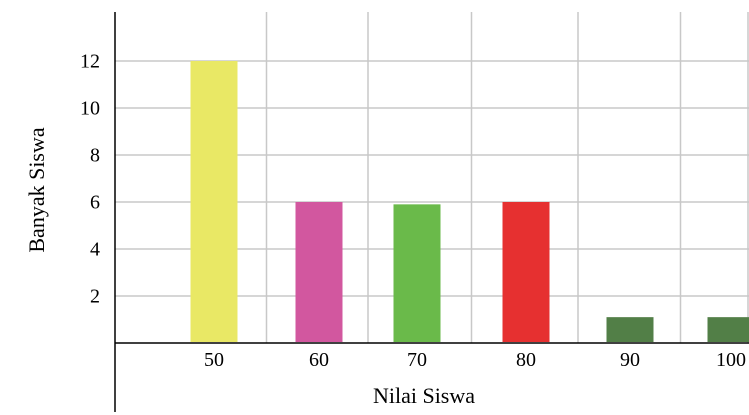 The height and width of the screenshot is (415, 749). What do you see at coordinates (475, 360) in the screenshot?
I see `x-tick-labels: 50 60 70 80 90 100` at bounding box center [475, 360].